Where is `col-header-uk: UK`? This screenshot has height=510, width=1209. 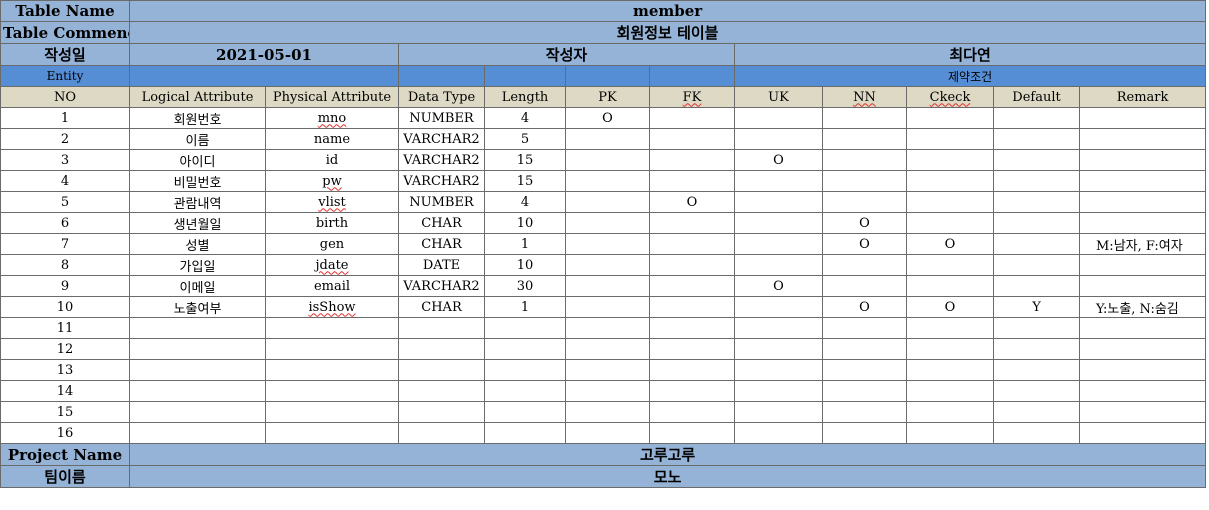
col-header-uk: UK is located at coordinates (778, 97).